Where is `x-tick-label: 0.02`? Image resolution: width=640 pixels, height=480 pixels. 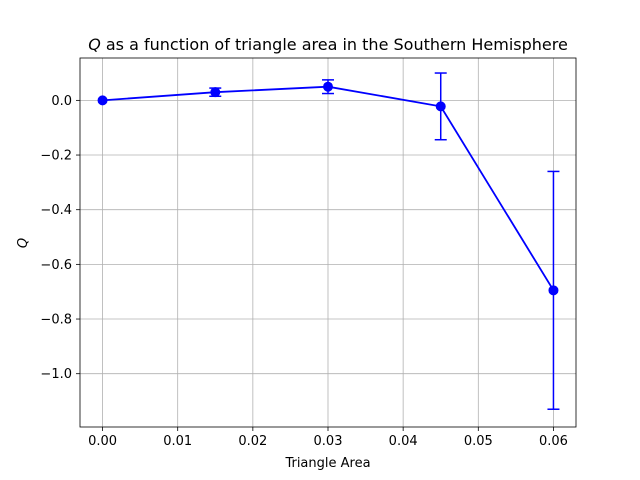 x-tick-label: 0.02 is located at coordinates (252, 441).